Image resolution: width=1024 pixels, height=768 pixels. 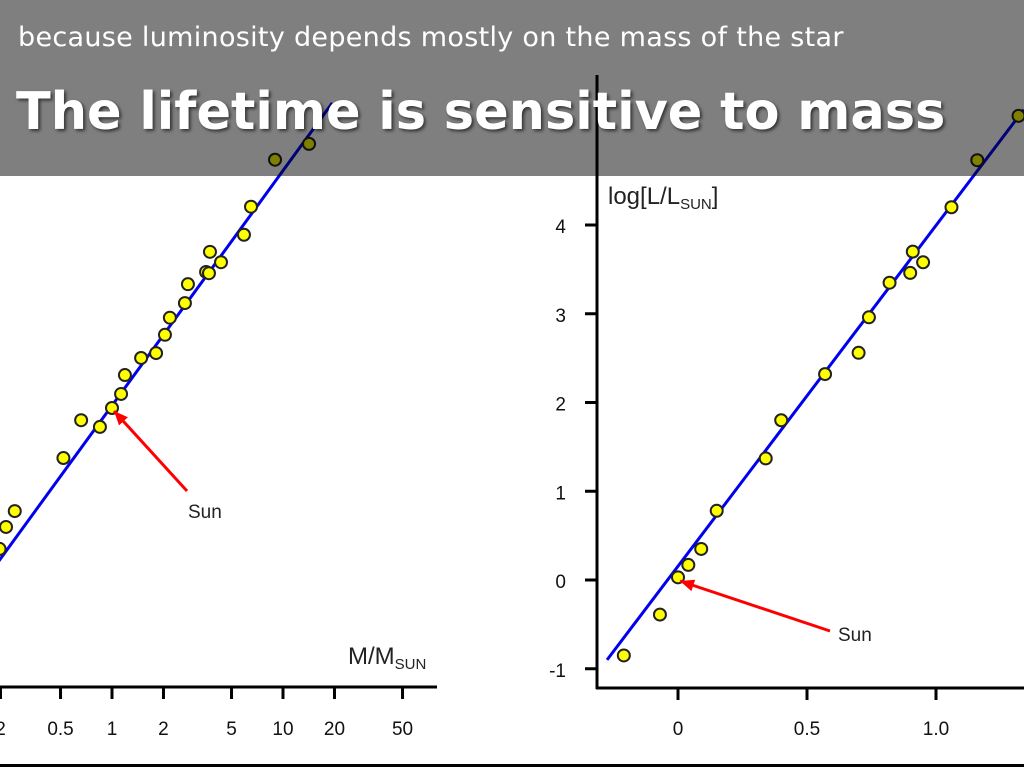 I want to click on right-y-tick-label: -1, so click(x=557, y=671).